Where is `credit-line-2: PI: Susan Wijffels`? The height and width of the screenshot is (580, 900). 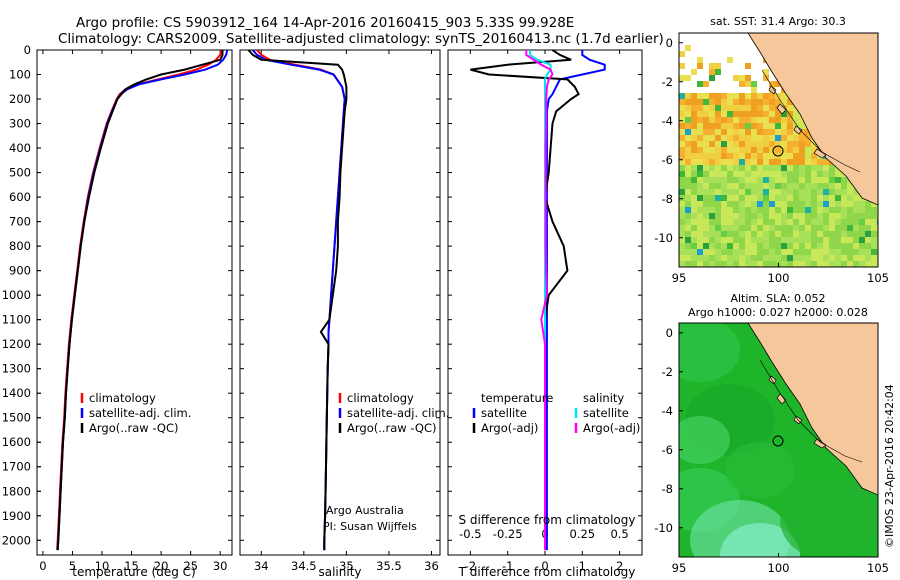 credit-line-2: PI: Susan Wijffels is located at coordinates (370, 526).